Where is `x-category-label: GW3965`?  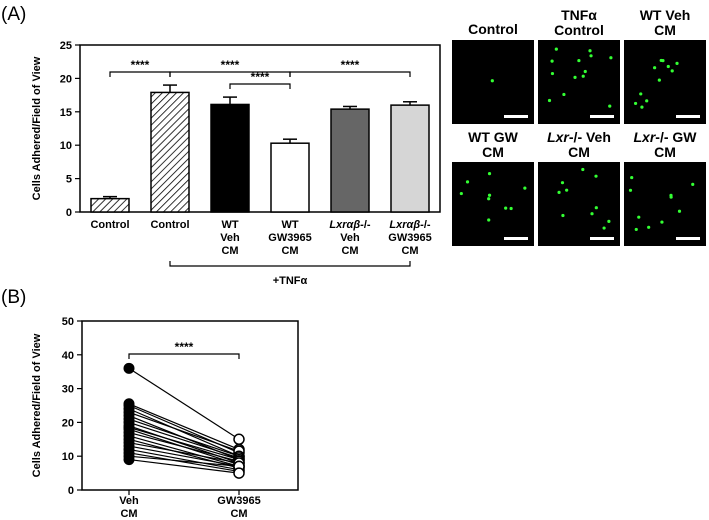 x-category-label: GW3965 is located at coordinates (289, 238).